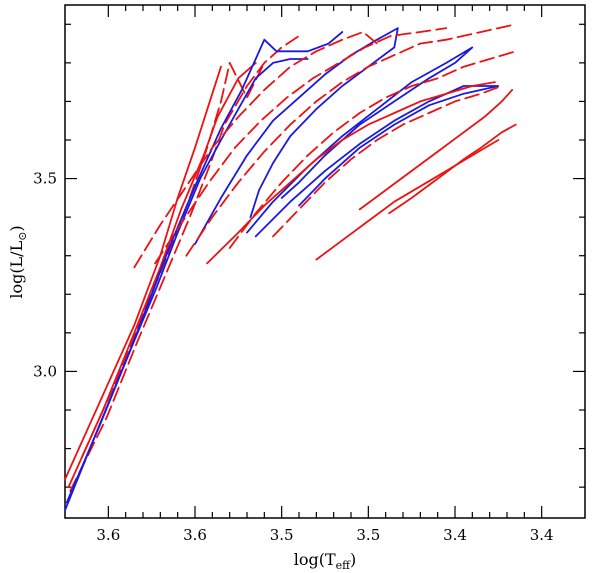 This screenshot has width=600, height=573. Describe the element at coordinates (315, 559) in the screenshot. I see `x-axis-title-main: log(T` at that location.